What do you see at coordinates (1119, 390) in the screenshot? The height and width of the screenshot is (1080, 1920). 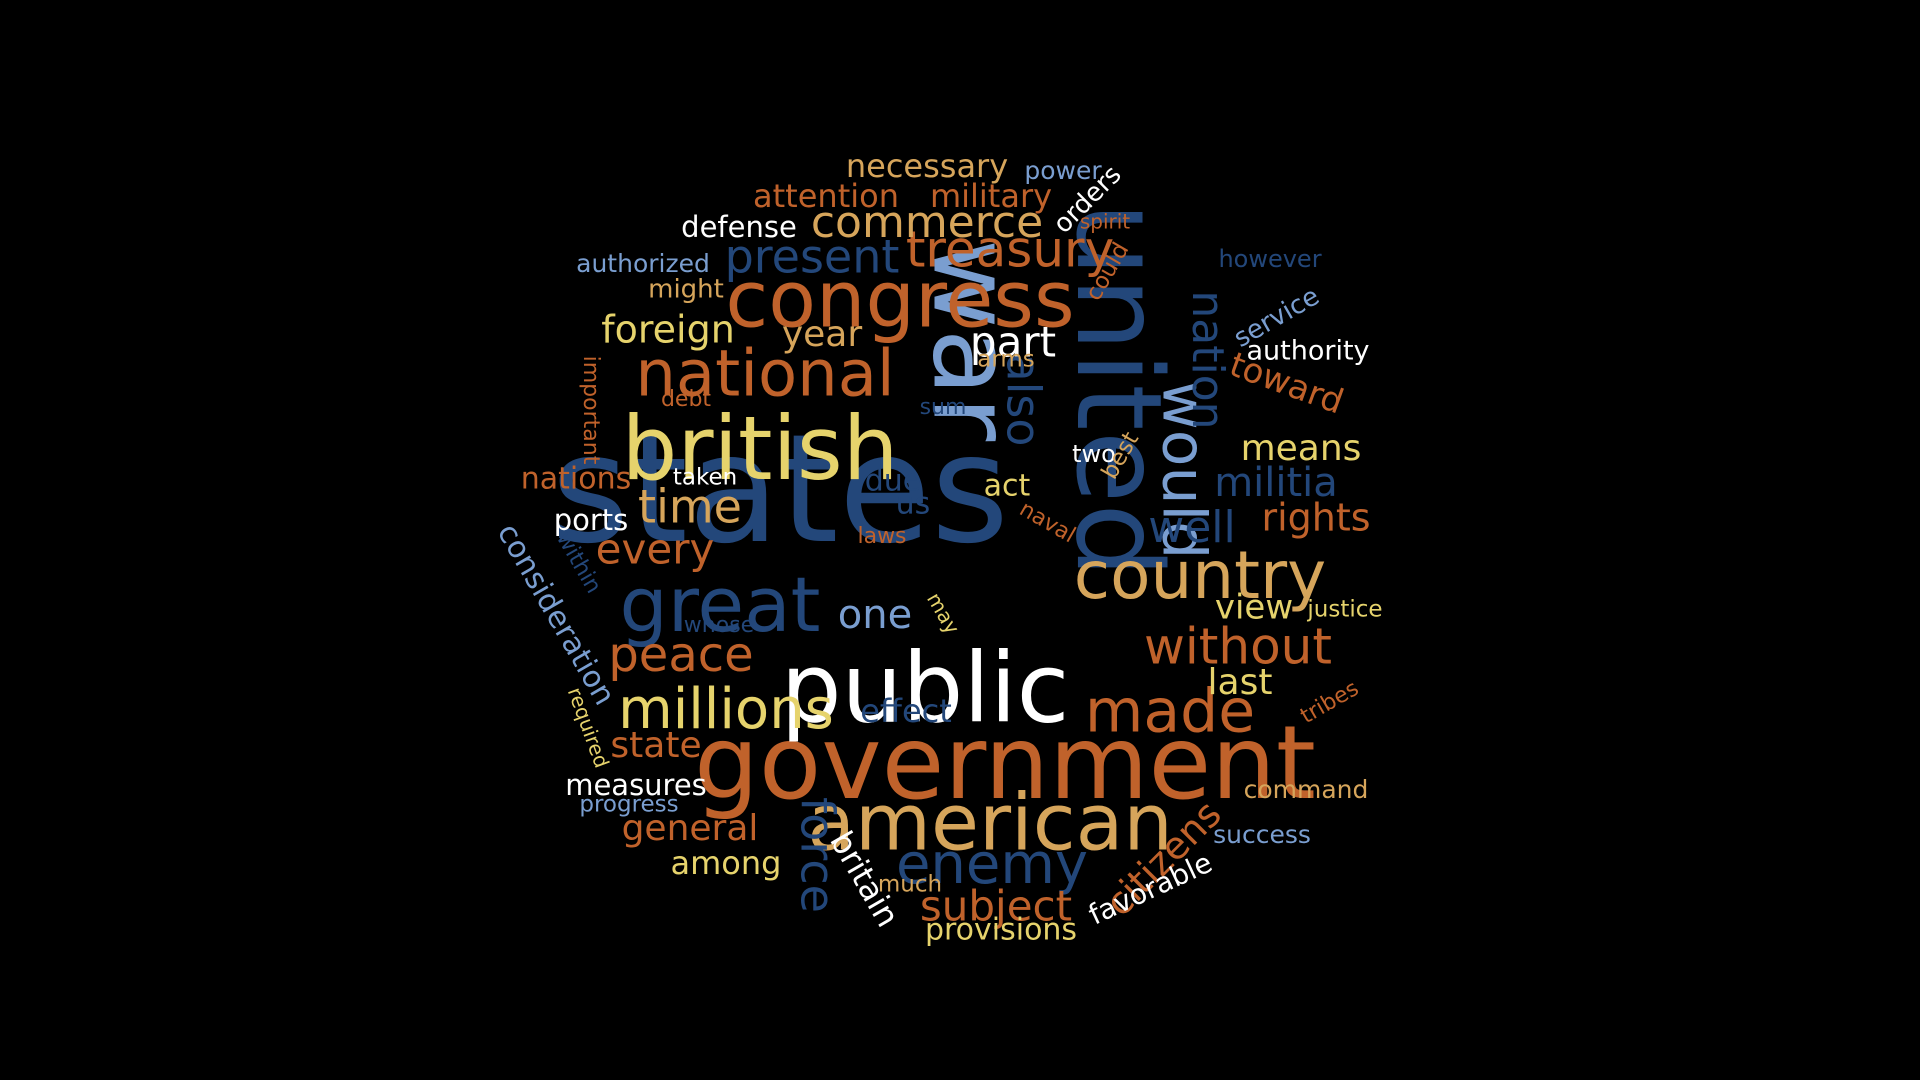 I see `word-united: united` at bounding box center [1119, 390].